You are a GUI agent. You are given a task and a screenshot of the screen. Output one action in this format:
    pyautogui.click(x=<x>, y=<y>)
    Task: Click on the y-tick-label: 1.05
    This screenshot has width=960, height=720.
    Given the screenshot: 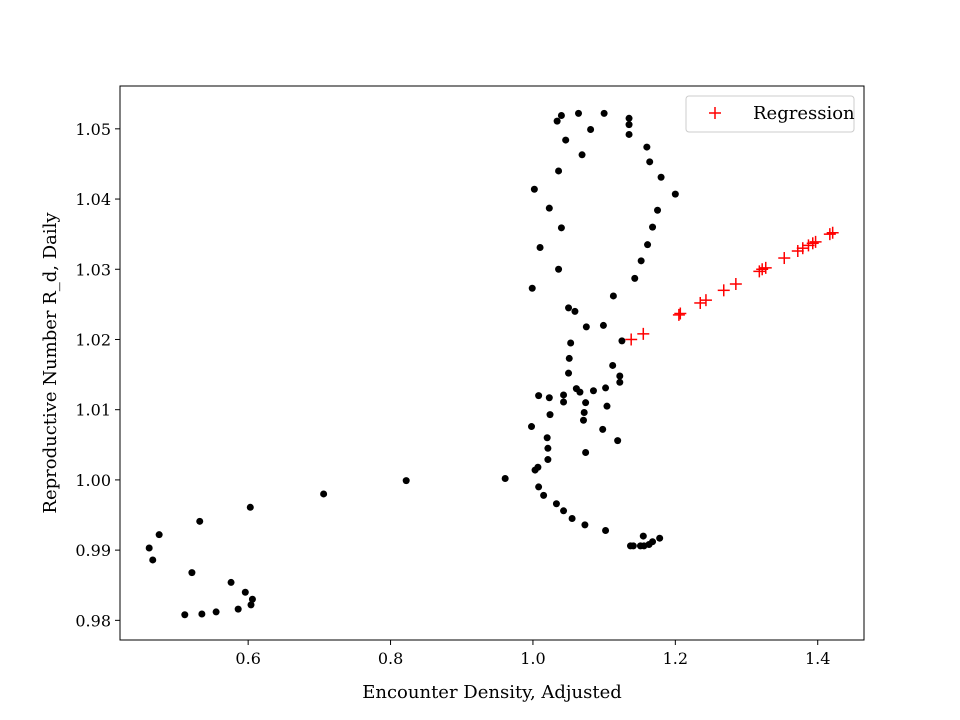 What is the action you would take?
    pyautogui.click(x=93, y=129)
    